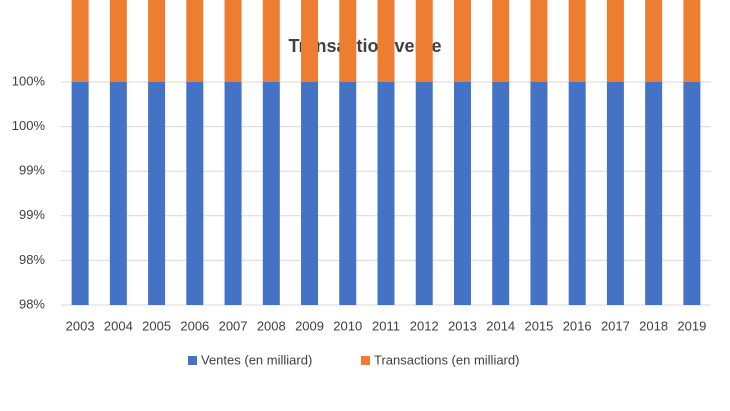 The height and width of the screenshot is (411, 730). What do you see at coordinates (194, 325) in the screenshot?
I see `x-tick-label: 2006` at bounding box center [194, 325].